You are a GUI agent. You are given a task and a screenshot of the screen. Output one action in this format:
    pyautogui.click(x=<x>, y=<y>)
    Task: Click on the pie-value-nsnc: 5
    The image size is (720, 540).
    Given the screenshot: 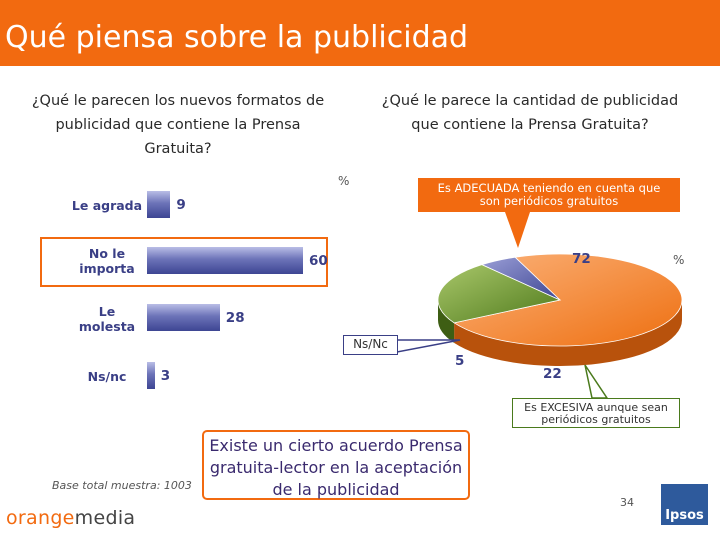 What is the action you would take?
    pyautogui.click(x=460, y=361)
    